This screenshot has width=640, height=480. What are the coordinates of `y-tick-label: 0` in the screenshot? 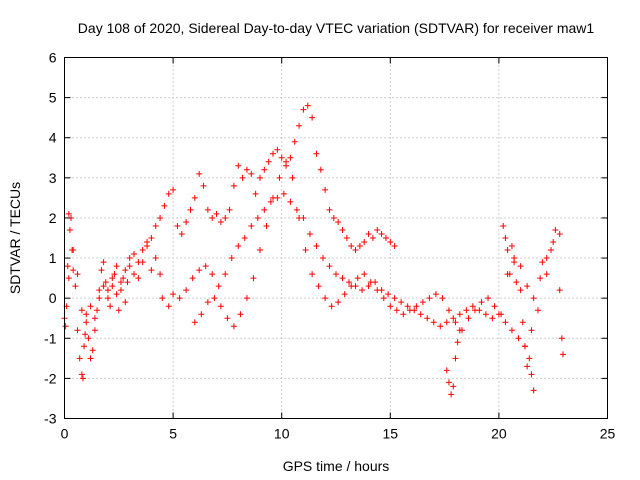 It's located at (53, 298).